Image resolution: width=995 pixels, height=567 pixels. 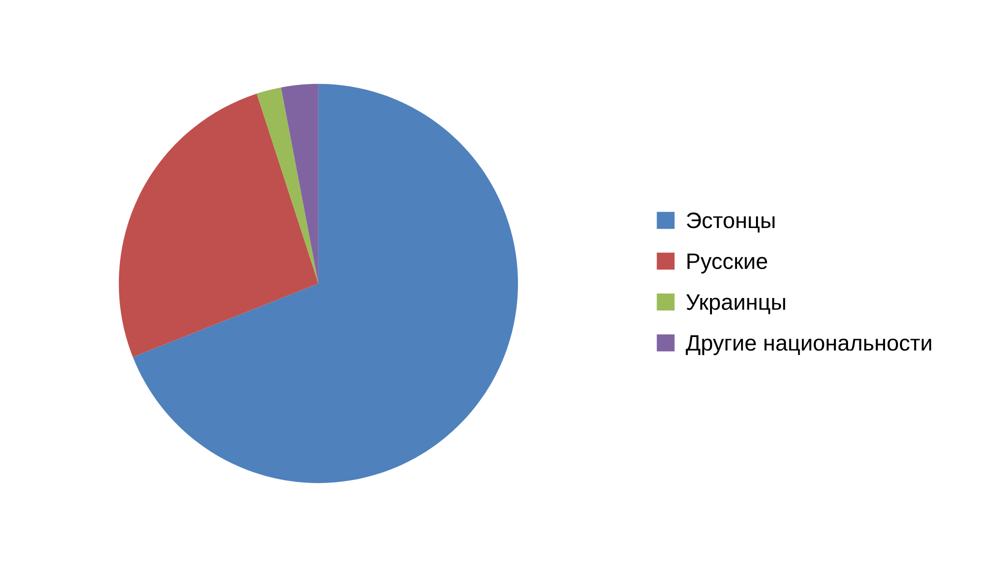 I want to click on legend-label: Эстонцы, so click(x=730, y=222).